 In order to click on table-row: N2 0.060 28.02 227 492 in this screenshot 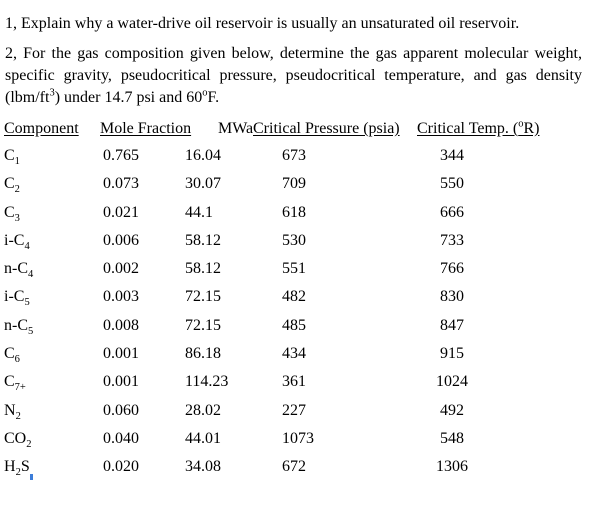, I will do `click(300, 416)`.